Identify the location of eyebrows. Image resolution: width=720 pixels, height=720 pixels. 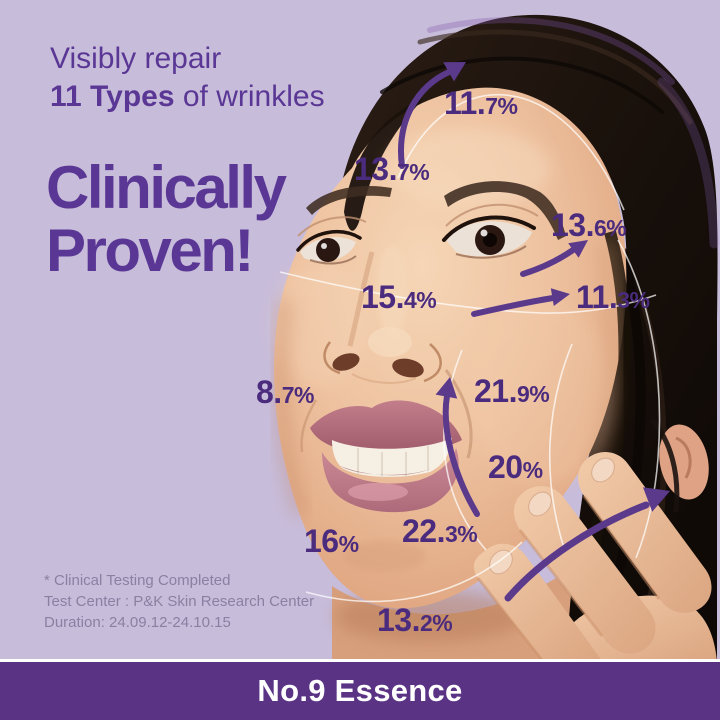
(436, 210).